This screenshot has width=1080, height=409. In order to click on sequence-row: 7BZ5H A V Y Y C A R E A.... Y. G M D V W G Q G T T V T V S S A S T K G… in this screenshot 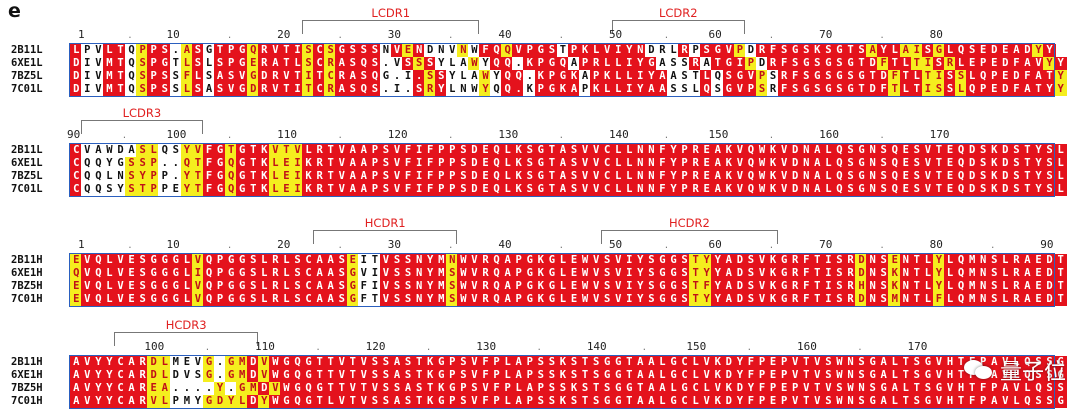, I will do `click(540, 388)`.